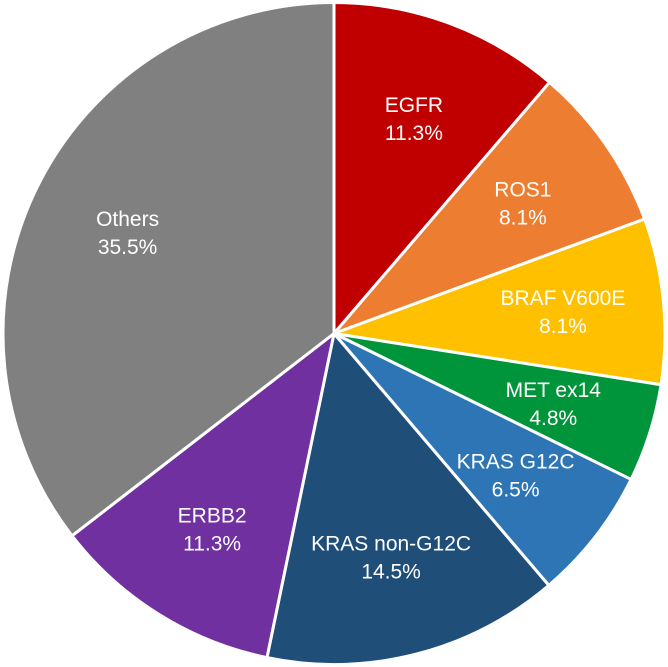 The width and height of the screenshot is (668, 667). What do you see at coordinates (554, 390) in the screenshot?
I see `slice-label-met-ex14: MET ex14` at bounding box center [554, 390].